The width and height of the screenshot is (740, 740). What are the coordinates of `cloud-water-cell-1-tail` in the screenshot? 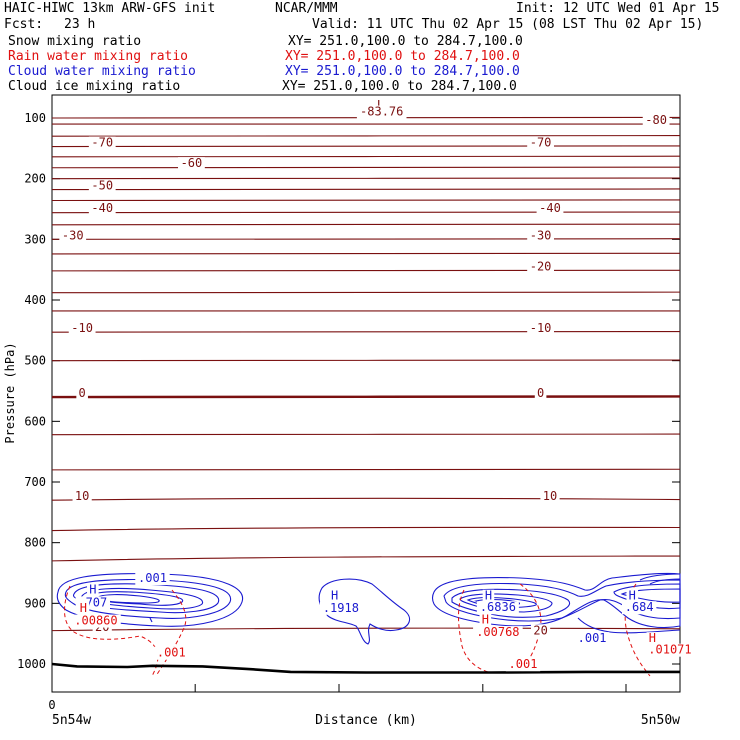 It's located at (151, 620).